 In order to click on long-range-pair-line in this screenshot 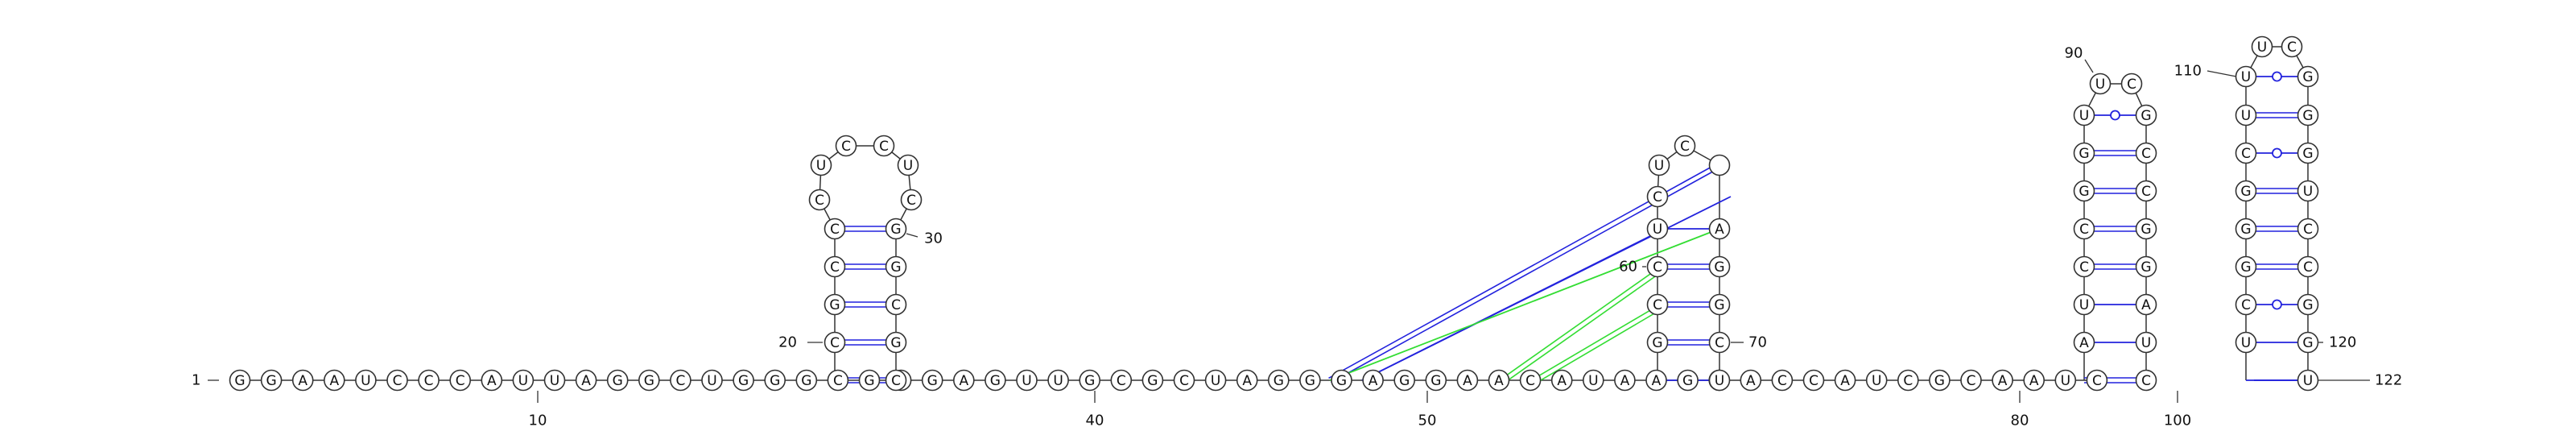, I will do `click(1513, 304)`.